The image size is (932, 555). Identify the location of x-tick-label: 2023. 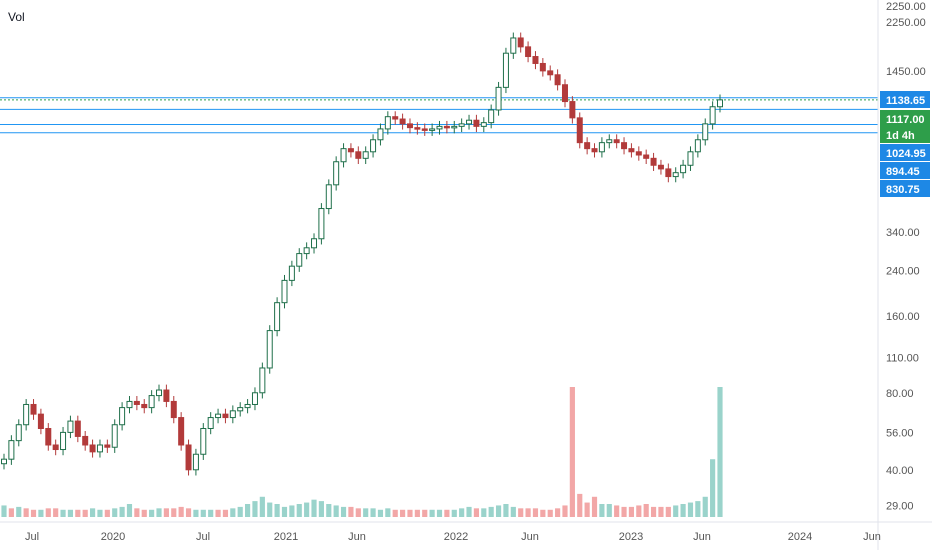
(631, 537).